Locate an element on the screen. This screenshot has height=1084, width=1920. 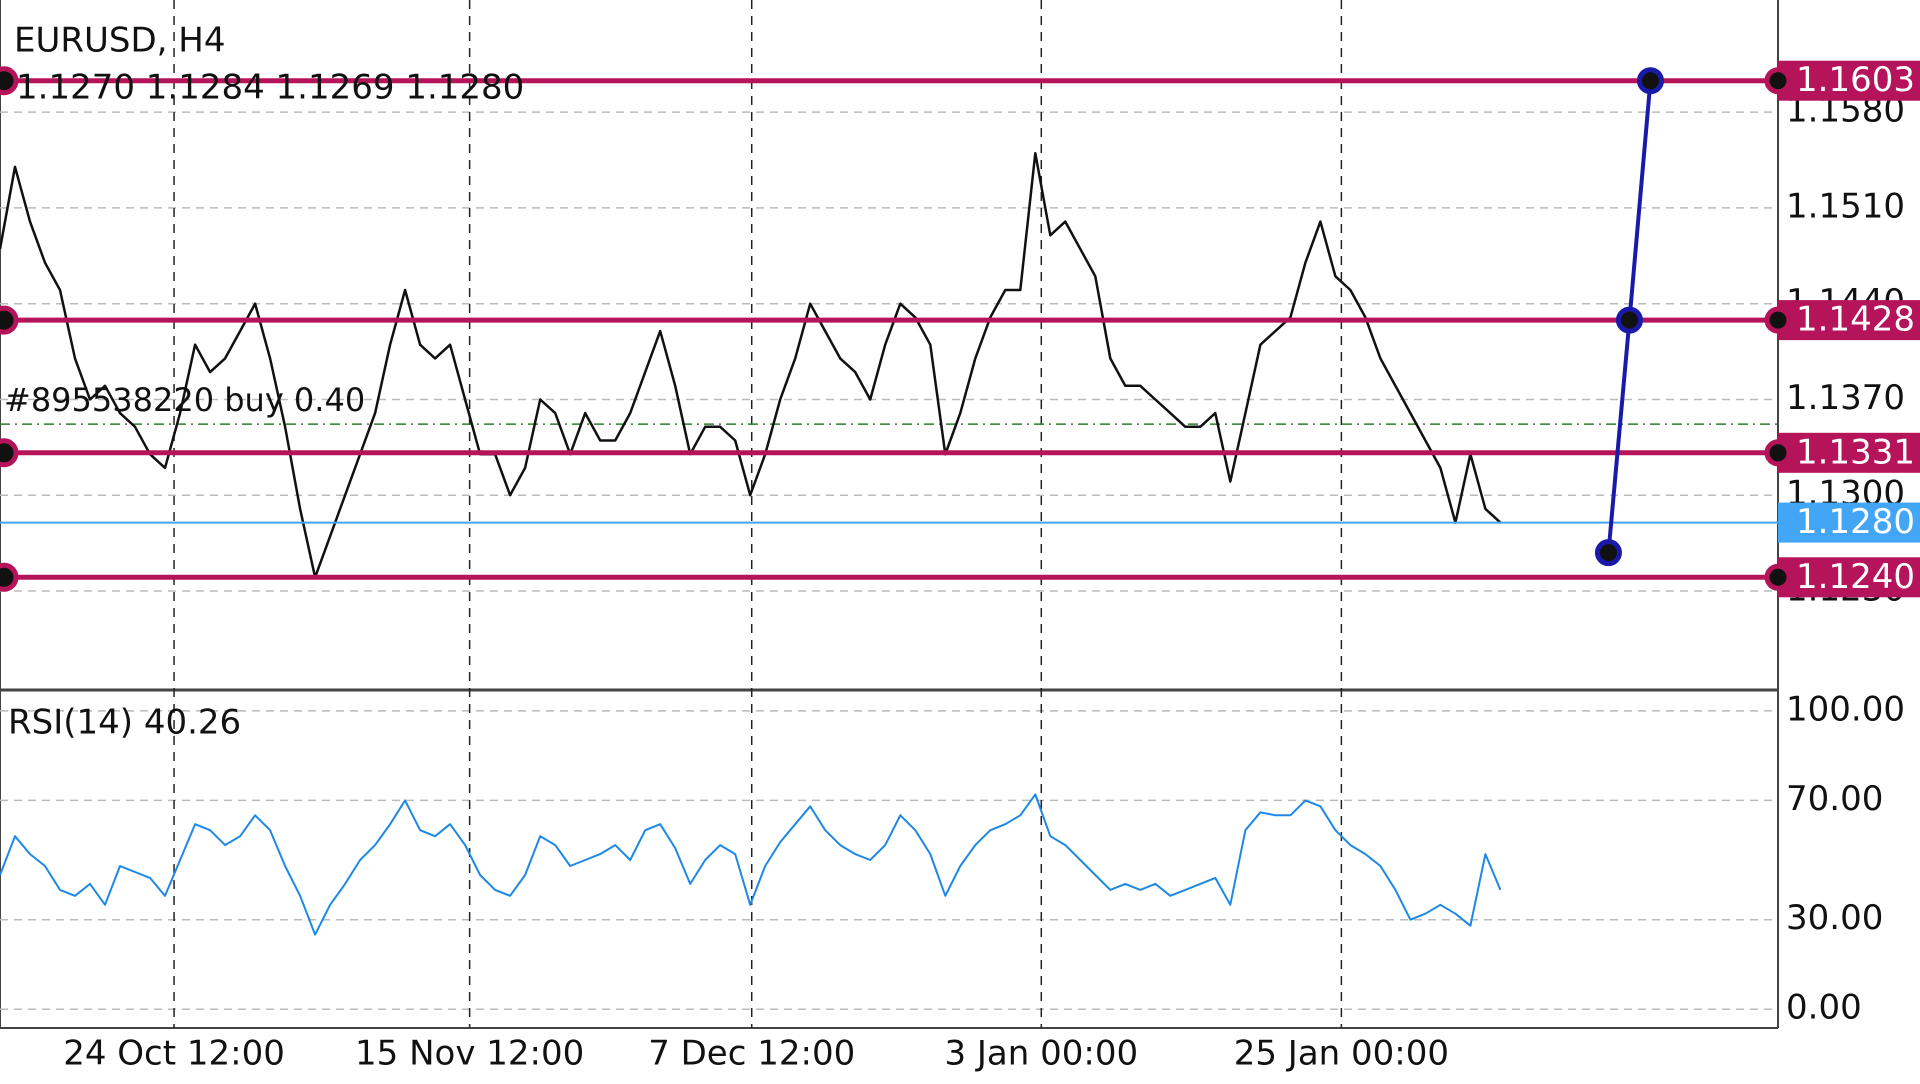
level-label: 1.1240 is located at coordinates (1855, 577).